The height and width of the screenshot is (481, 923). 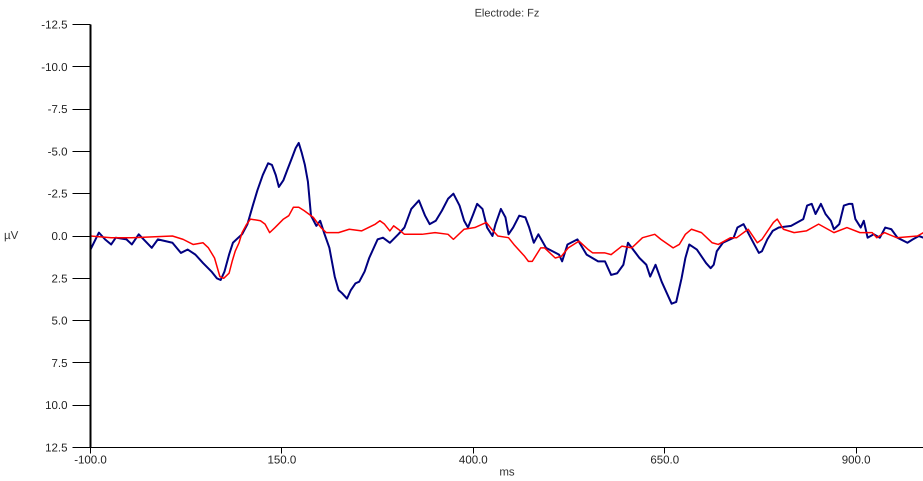 I want to click on y-axis-title: µV, so click(x=11, y=236).